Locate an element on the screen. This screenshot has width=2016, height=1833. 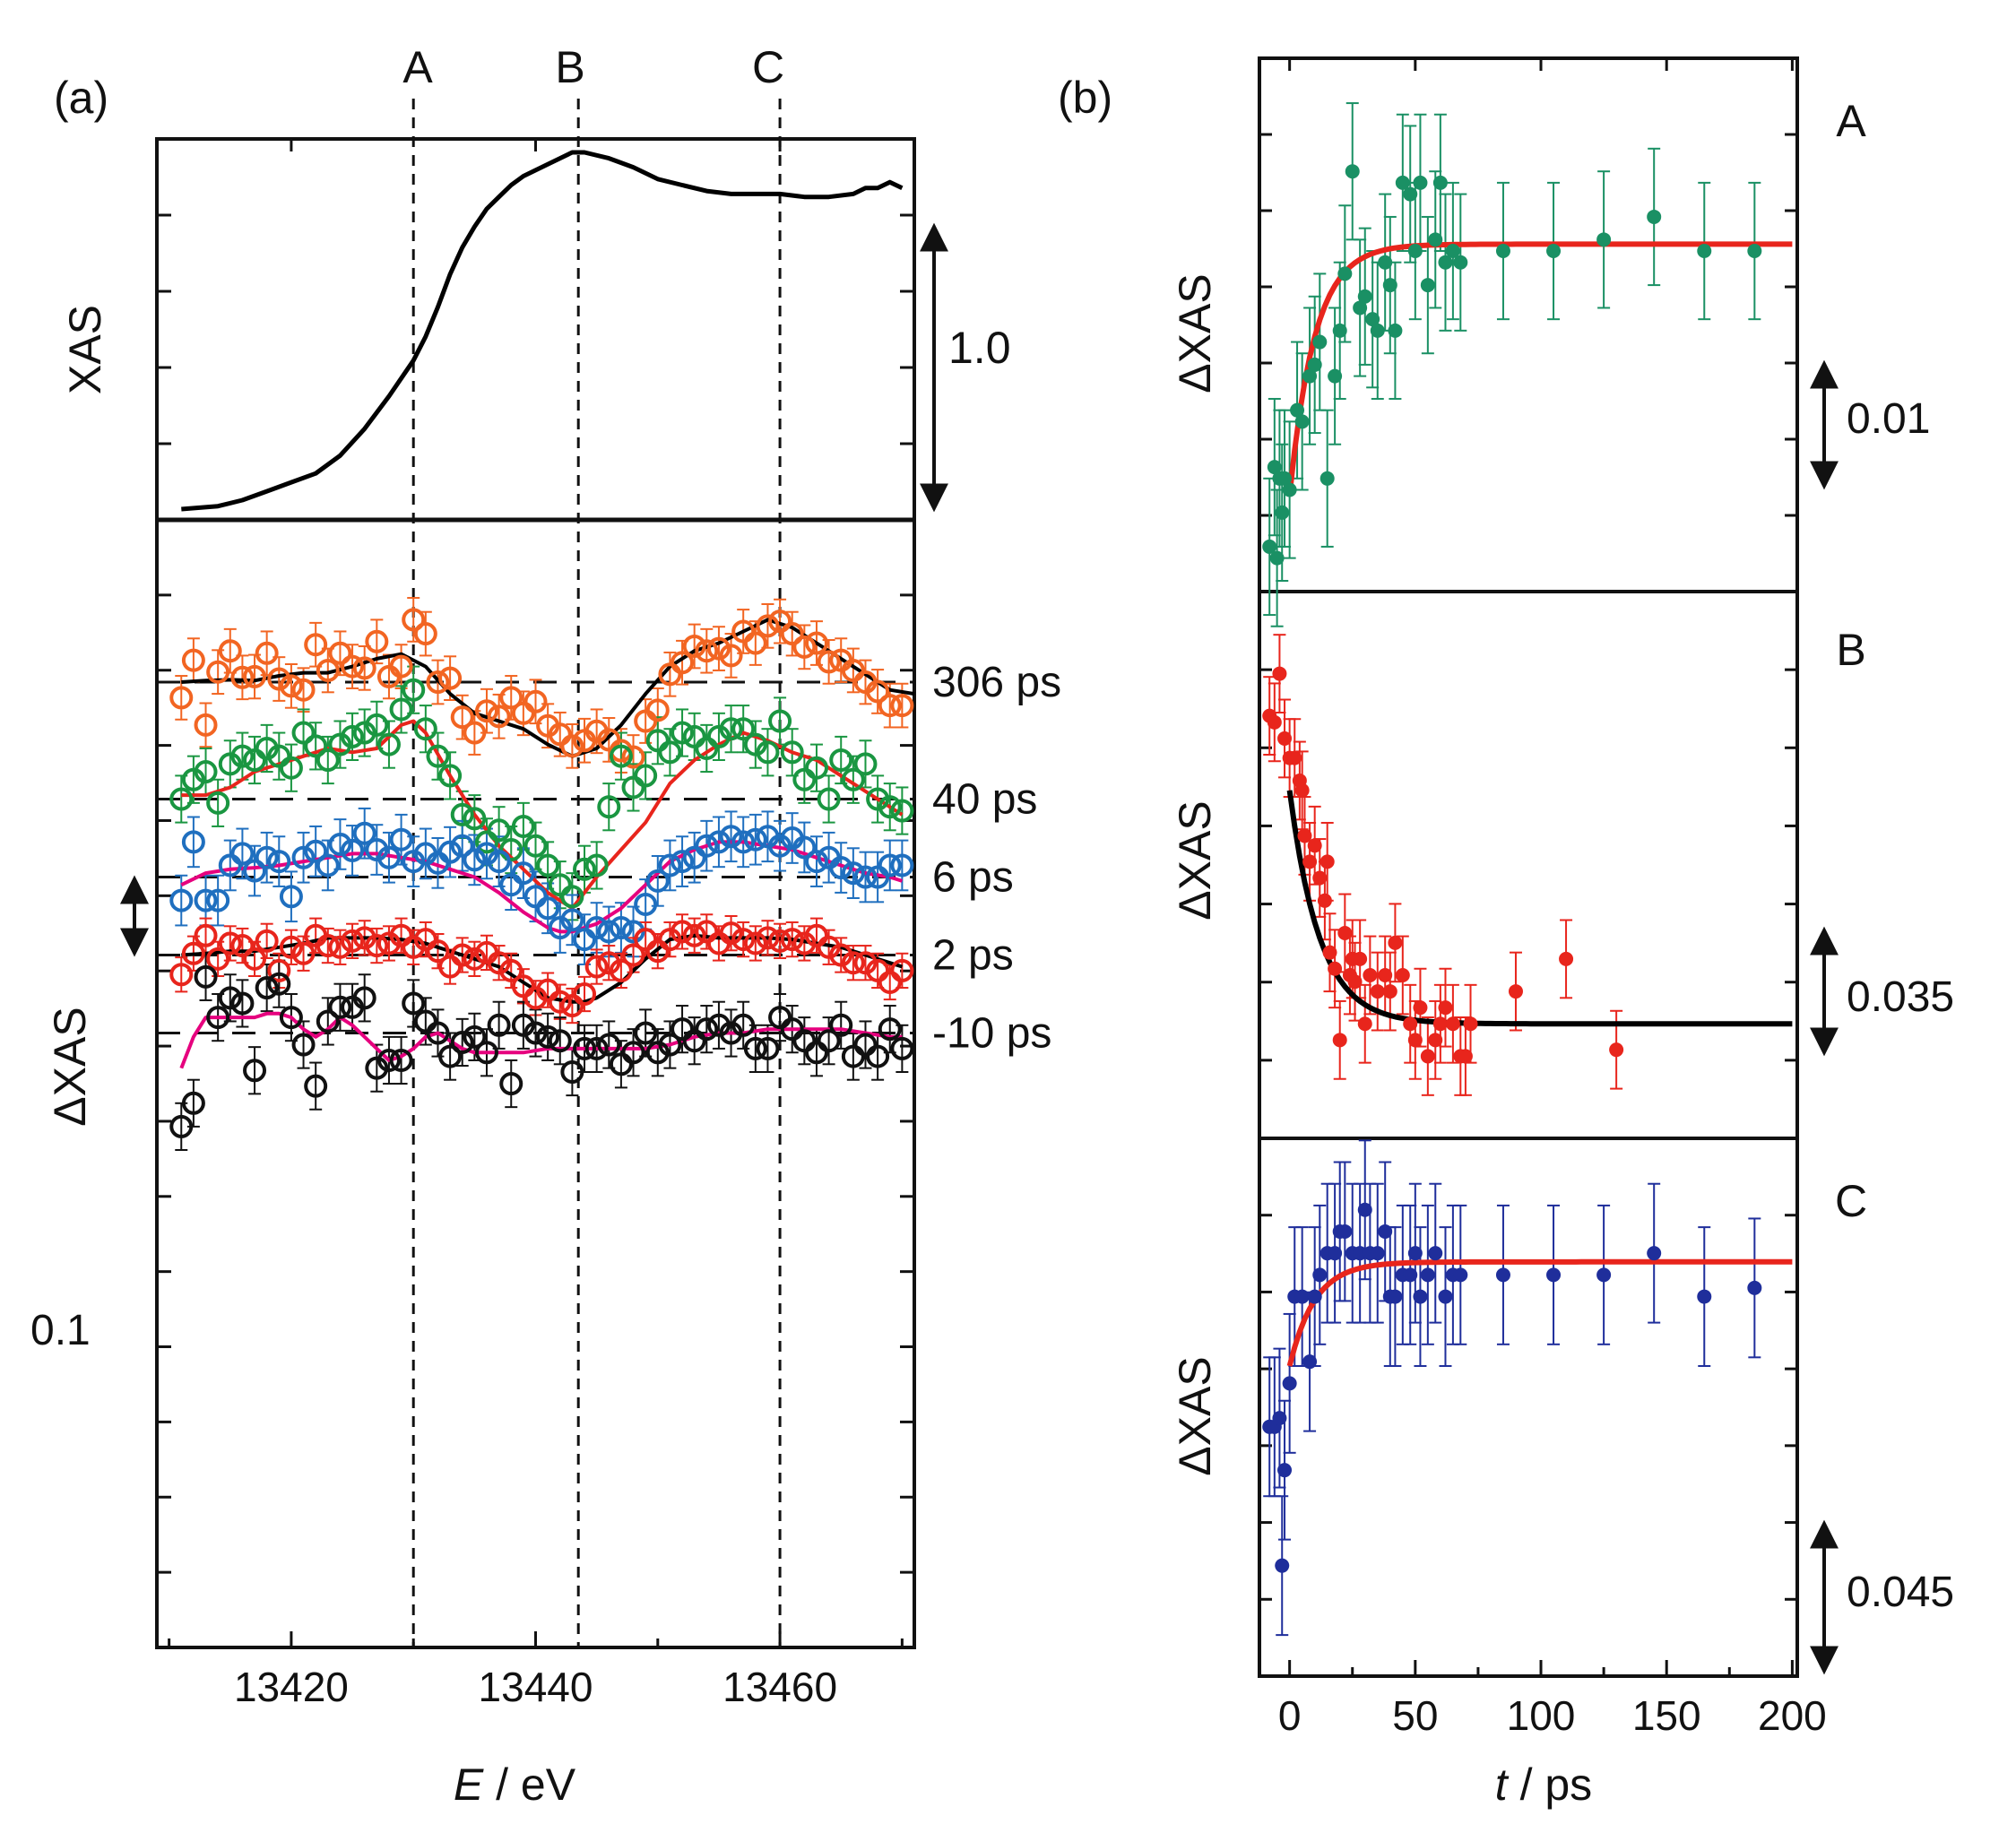
delay-label: 2 ps is located at coordinates (973, 956).